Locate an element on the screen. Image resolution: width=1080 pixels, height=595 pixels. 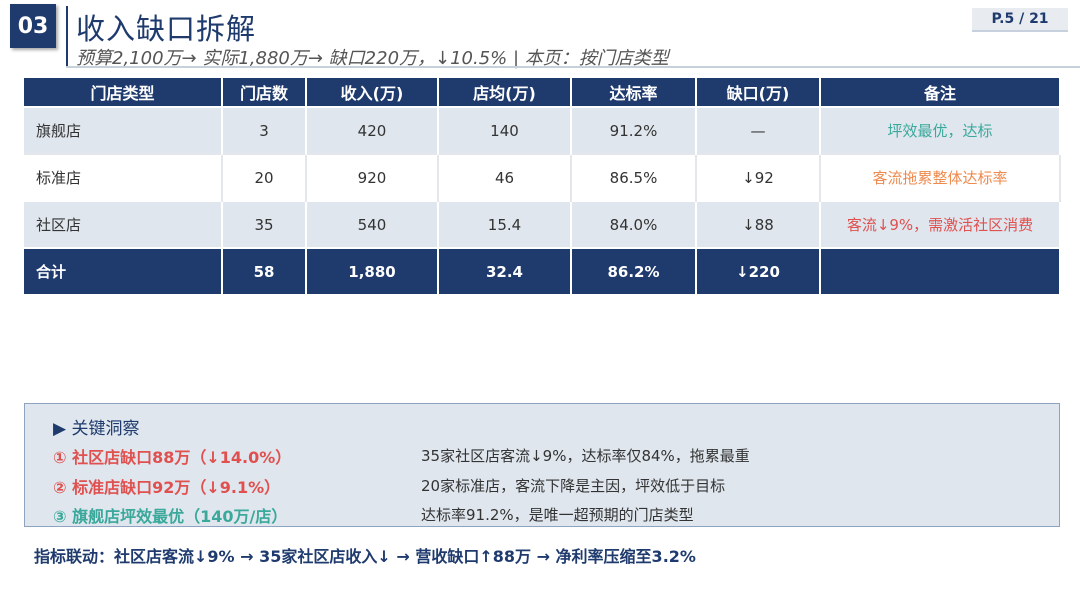
cell-note is located at coordinates (940, 270).